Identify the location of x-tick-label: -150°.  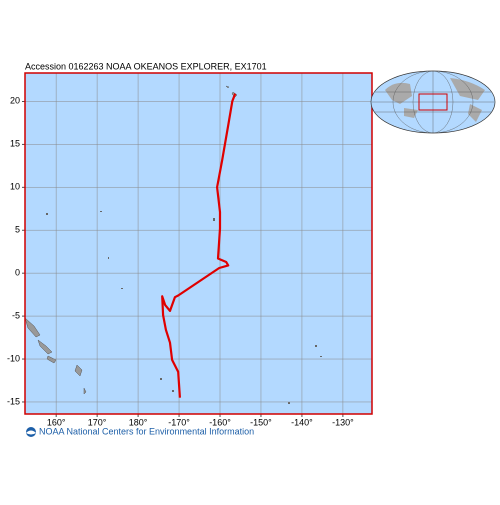
(261, 422).